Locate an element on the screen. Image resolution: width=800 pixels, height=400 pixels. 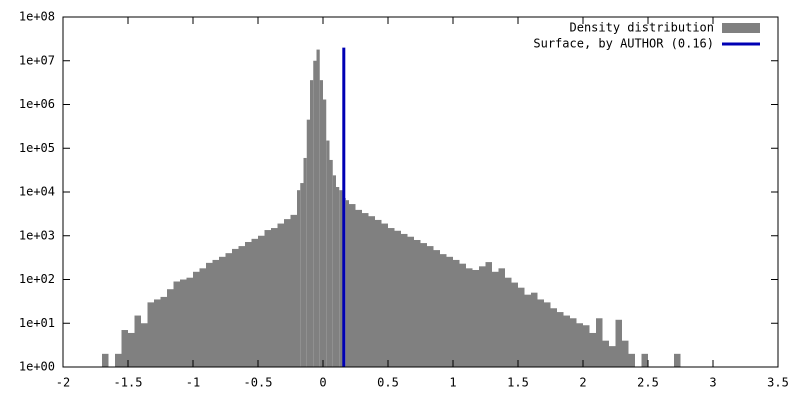
y-tick-label: 1e+08 is located at coordinates (37, 17).